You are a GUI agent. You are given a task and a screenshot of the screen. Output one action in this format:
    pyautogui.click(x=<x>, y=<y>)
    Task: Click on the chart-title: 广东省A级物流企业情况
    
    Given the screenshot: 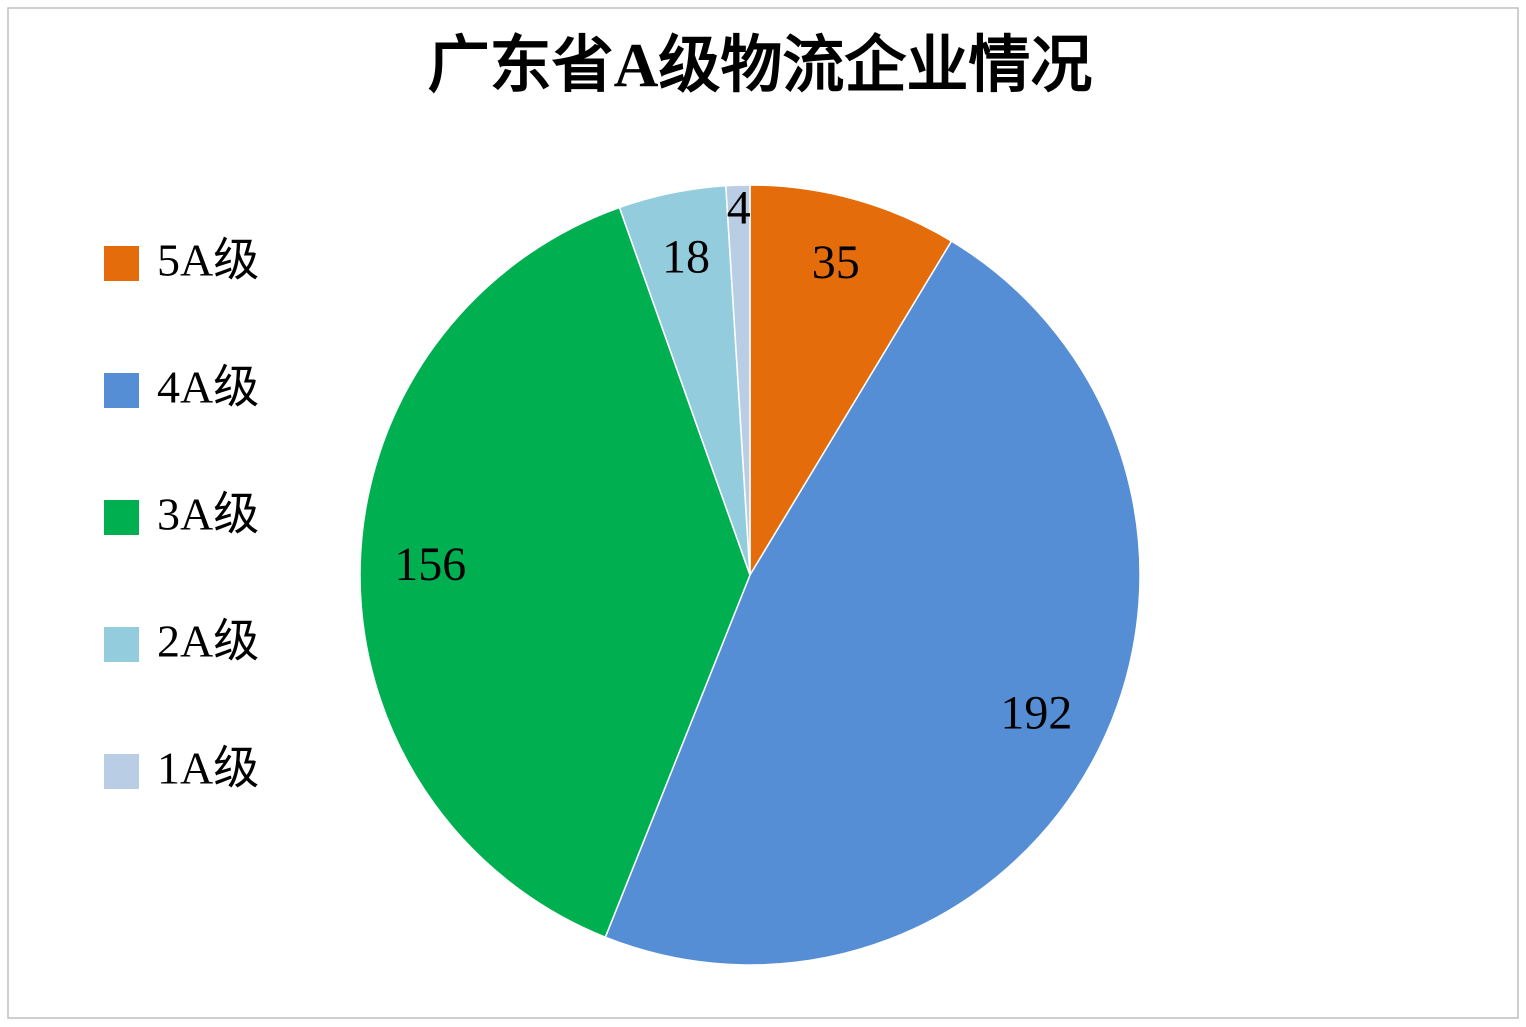 What is the action you would take?
    pyautogui.click(x=760, y=65)
    